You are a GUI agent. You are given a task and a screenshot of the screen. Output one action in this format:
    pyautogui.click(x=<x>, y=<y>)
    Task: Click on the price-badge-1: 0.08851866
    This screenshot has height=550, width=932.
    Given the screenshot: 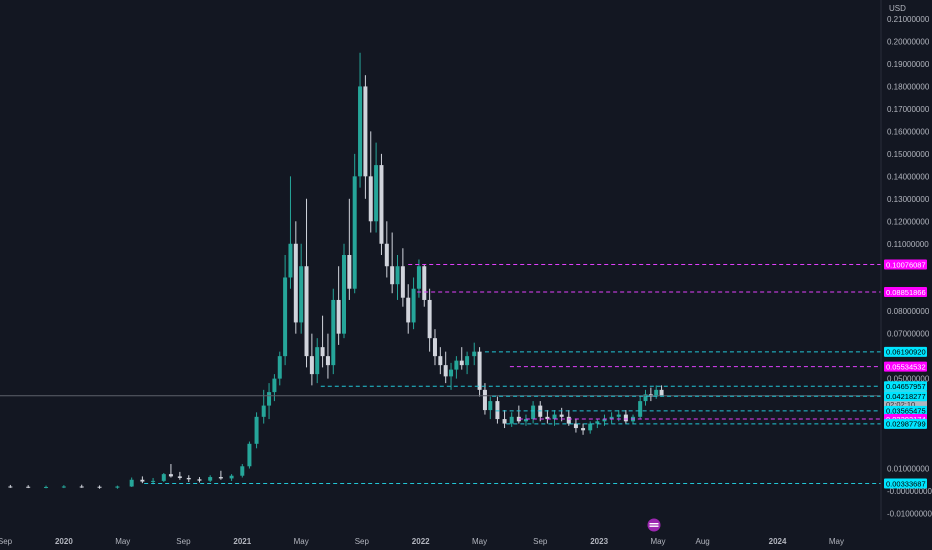 What is the action you would take?
    pyautogui.click(x=905, y=292)
    